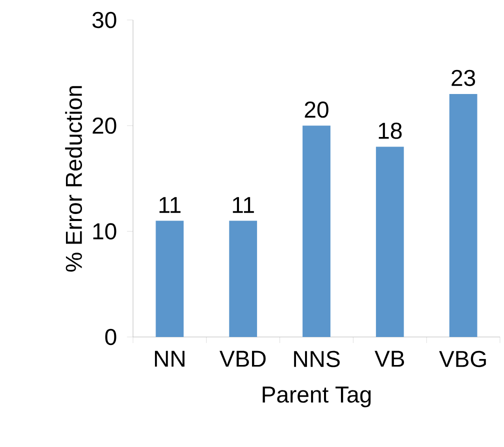 Image resolution: width=504 pixels, height=447 pixels. I want to click on data-label: 18, so click(390, 130).